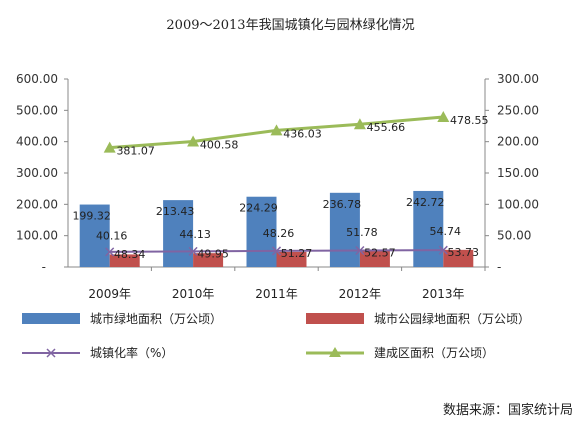 Image resolution: width=581 pixels, height=428 pixels. I want to click on right-tick-label: -, so click(499, 267).